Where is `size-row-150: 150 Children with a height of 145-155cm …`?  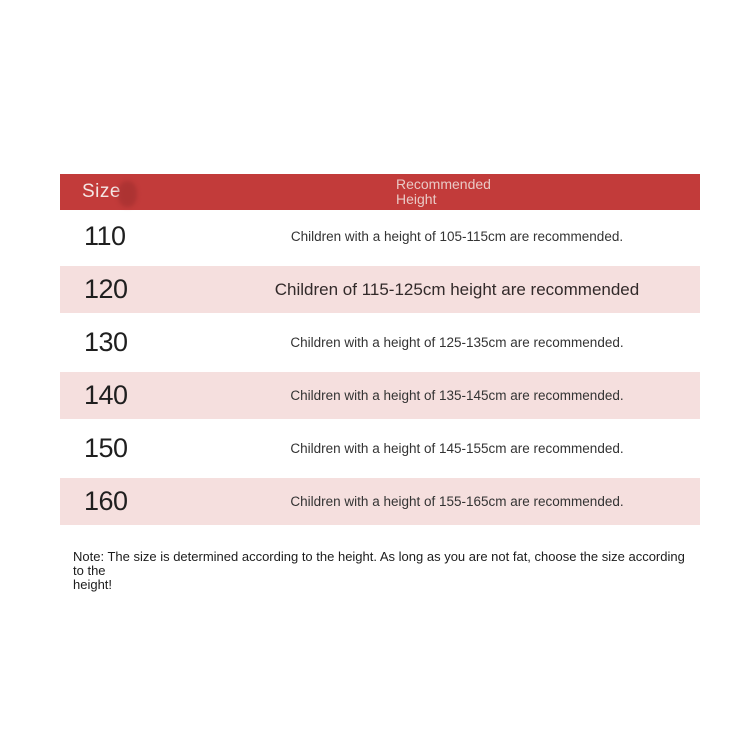 size-row-150: 150 Children with a height of 145-155cm … is located at coordinates (380, 448).